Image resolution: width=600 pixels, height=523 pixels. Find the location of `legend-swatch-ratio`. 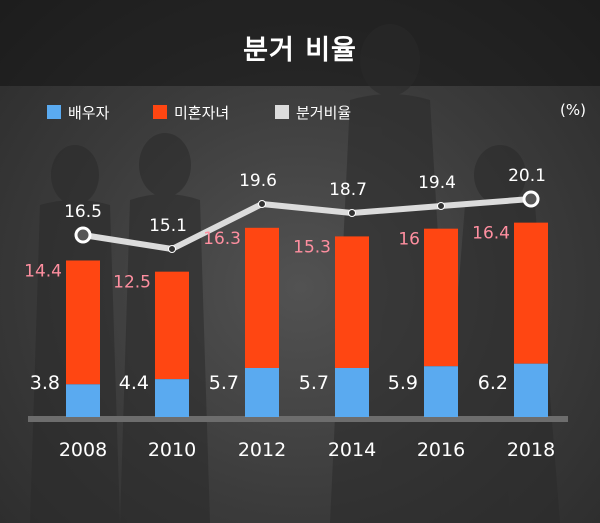

legend-swatch-ratio is located at coordinates (282, 112).